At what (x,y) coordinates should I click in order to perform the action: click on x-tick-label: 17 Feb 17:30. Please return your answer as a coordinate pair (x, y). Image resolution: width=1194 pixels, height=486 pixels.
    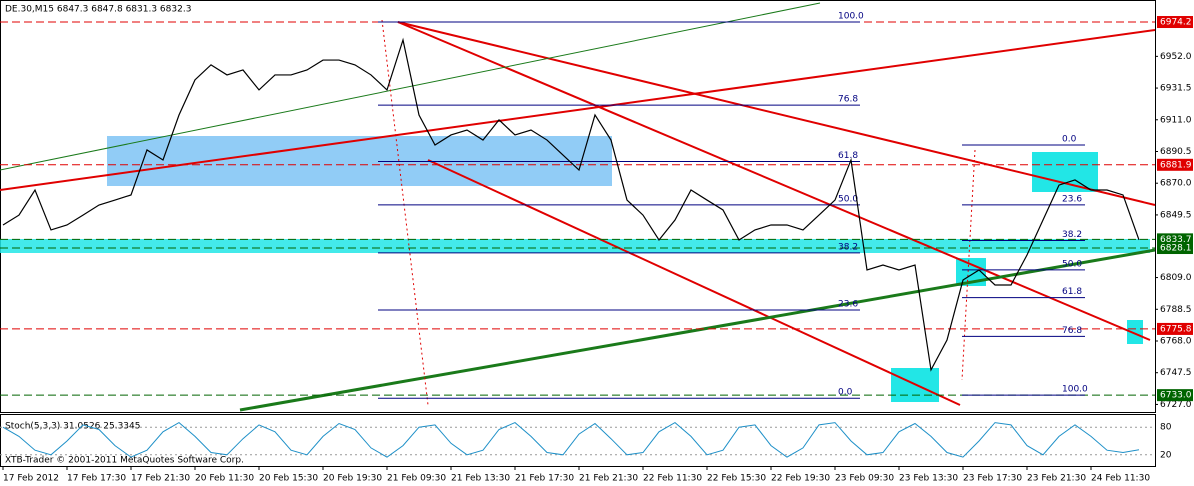
    Looking at the image, I should click on (96, 479).